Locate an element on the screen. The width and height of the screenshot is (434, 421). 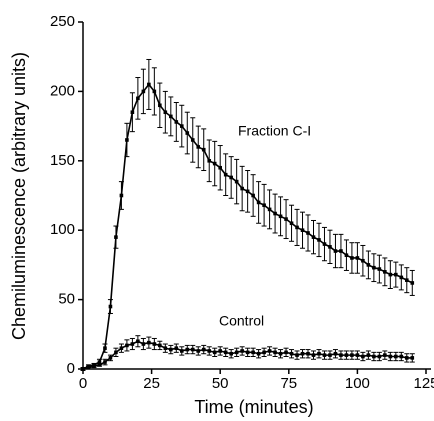
x-tick-label: 100 is located at coordinates (357, 383).